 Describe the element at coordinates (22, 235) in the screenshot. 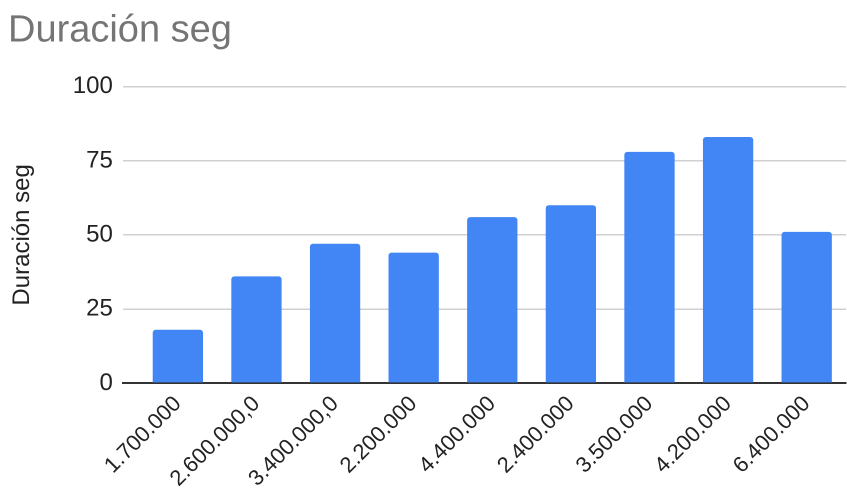

I see `y-axis-title: Duración seg` at that location.